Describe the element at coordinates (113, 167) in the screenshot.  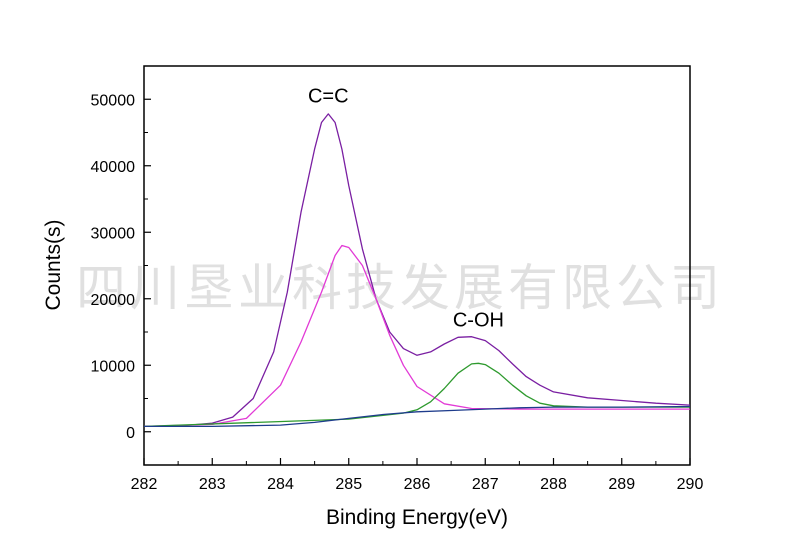
I see `y-tick-label: 40000` at that location.